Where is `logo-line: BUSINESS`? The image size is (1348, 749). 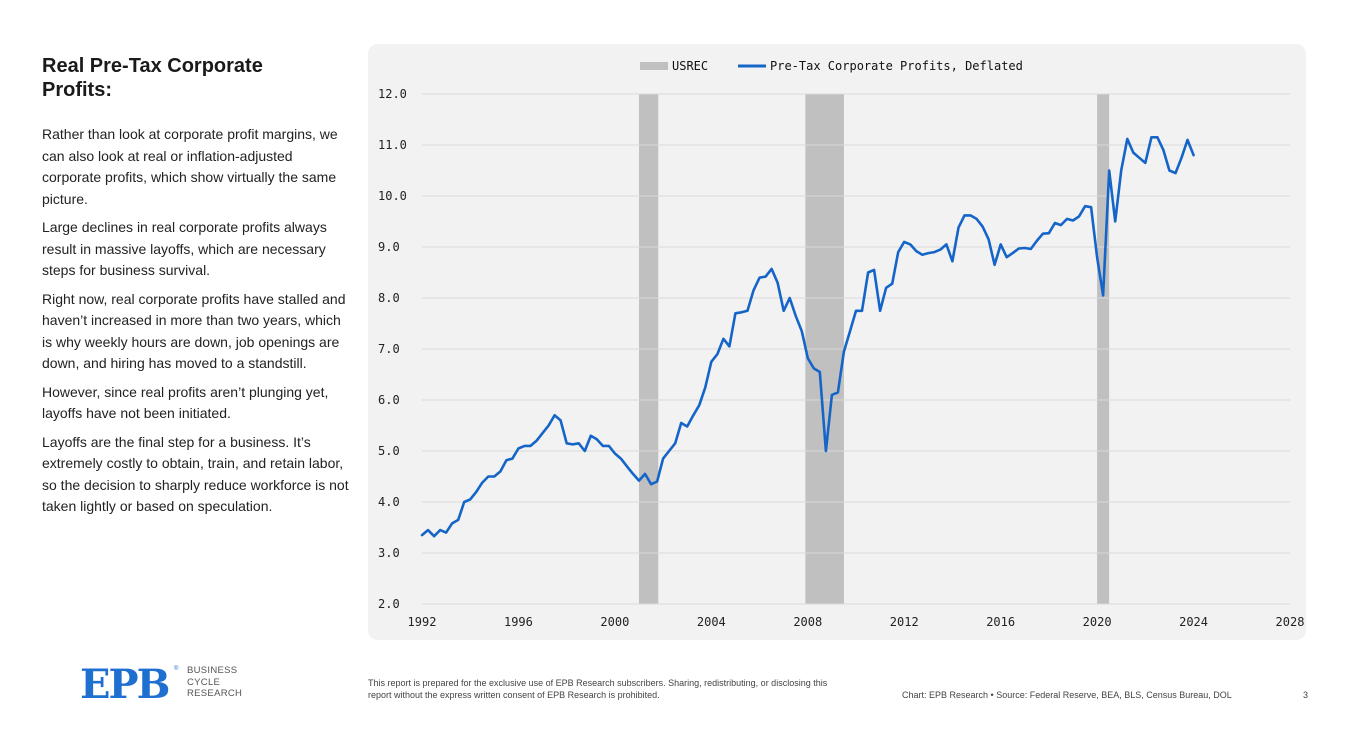 logo-line: BUSINESS is located at coordinates (212, 670).